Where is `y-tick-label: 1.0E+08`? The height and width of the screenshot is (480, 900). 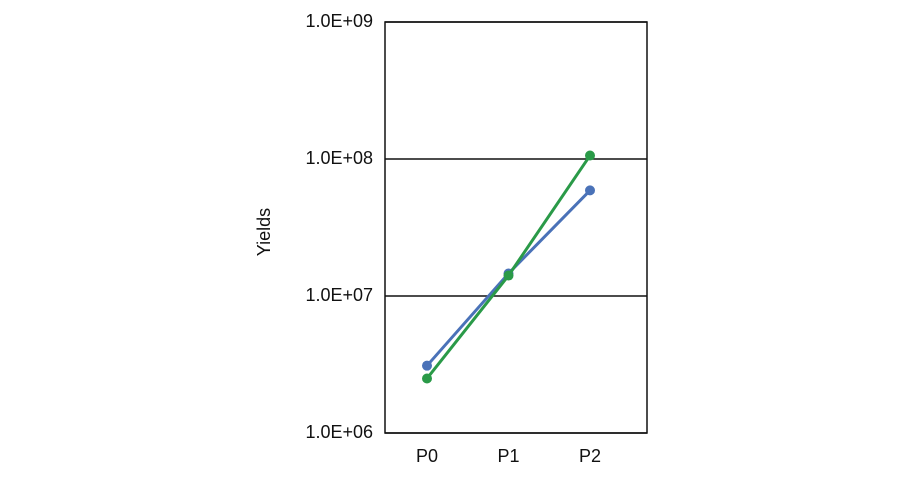
y-tick-label: 1.0E+08 is located at coordinates (339, 158).